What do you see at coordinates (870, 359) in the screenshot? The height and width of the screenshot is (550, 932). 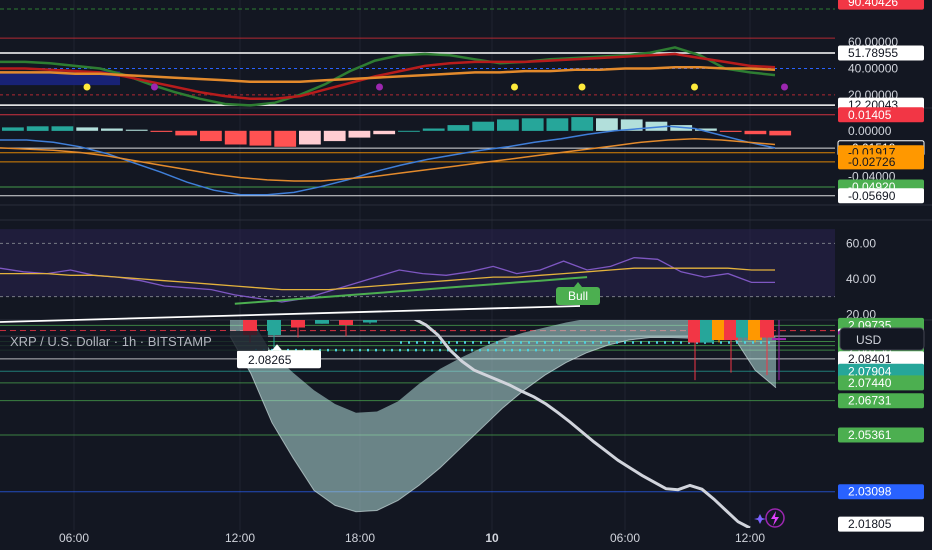 I see `price-tag-label: 2.08401` at bounding box center [870, 359].